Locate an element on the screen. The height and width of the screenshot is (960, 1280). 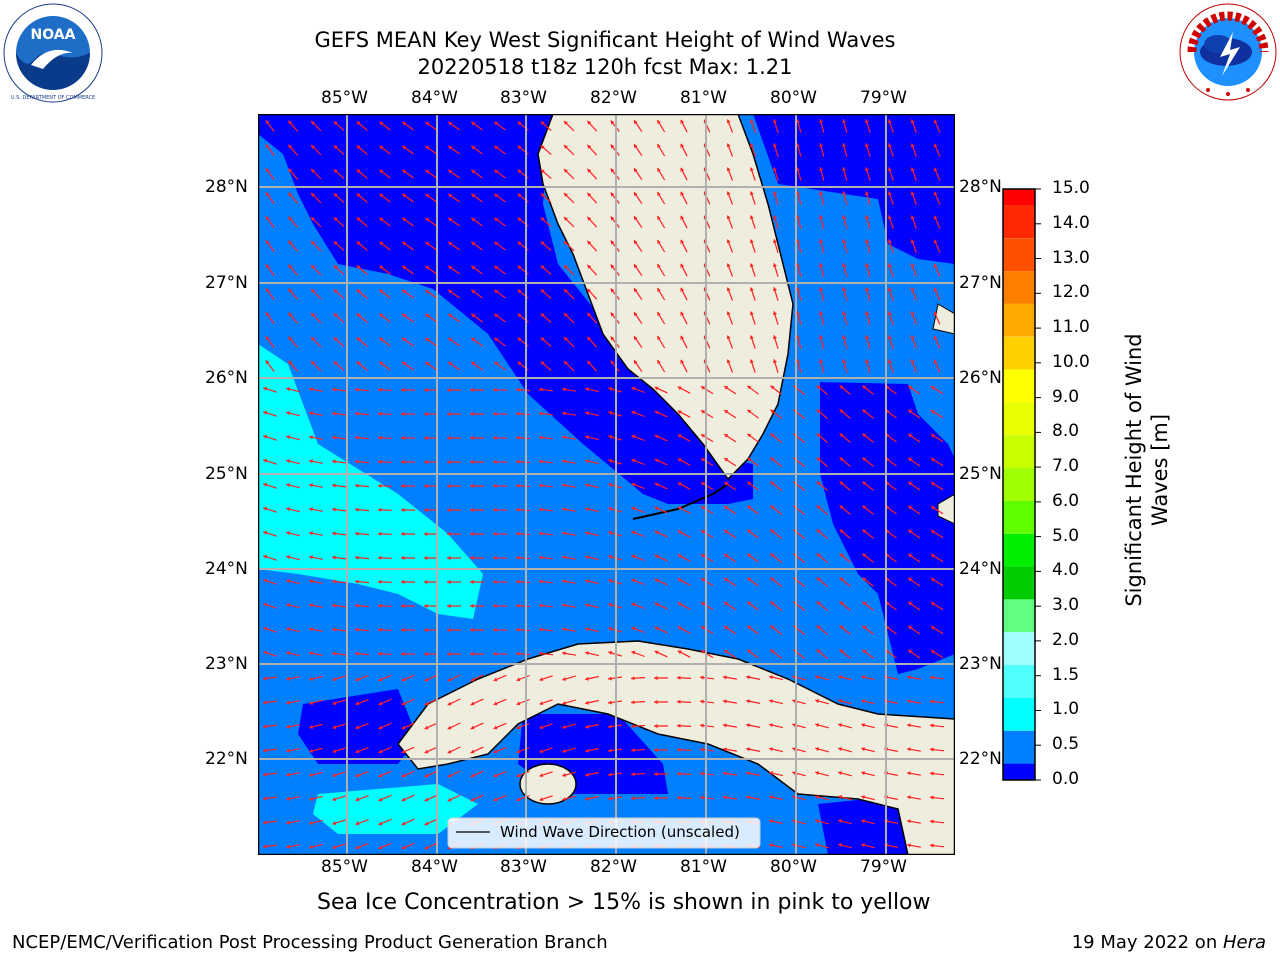
land-isla is located at coordinates (548, 784).